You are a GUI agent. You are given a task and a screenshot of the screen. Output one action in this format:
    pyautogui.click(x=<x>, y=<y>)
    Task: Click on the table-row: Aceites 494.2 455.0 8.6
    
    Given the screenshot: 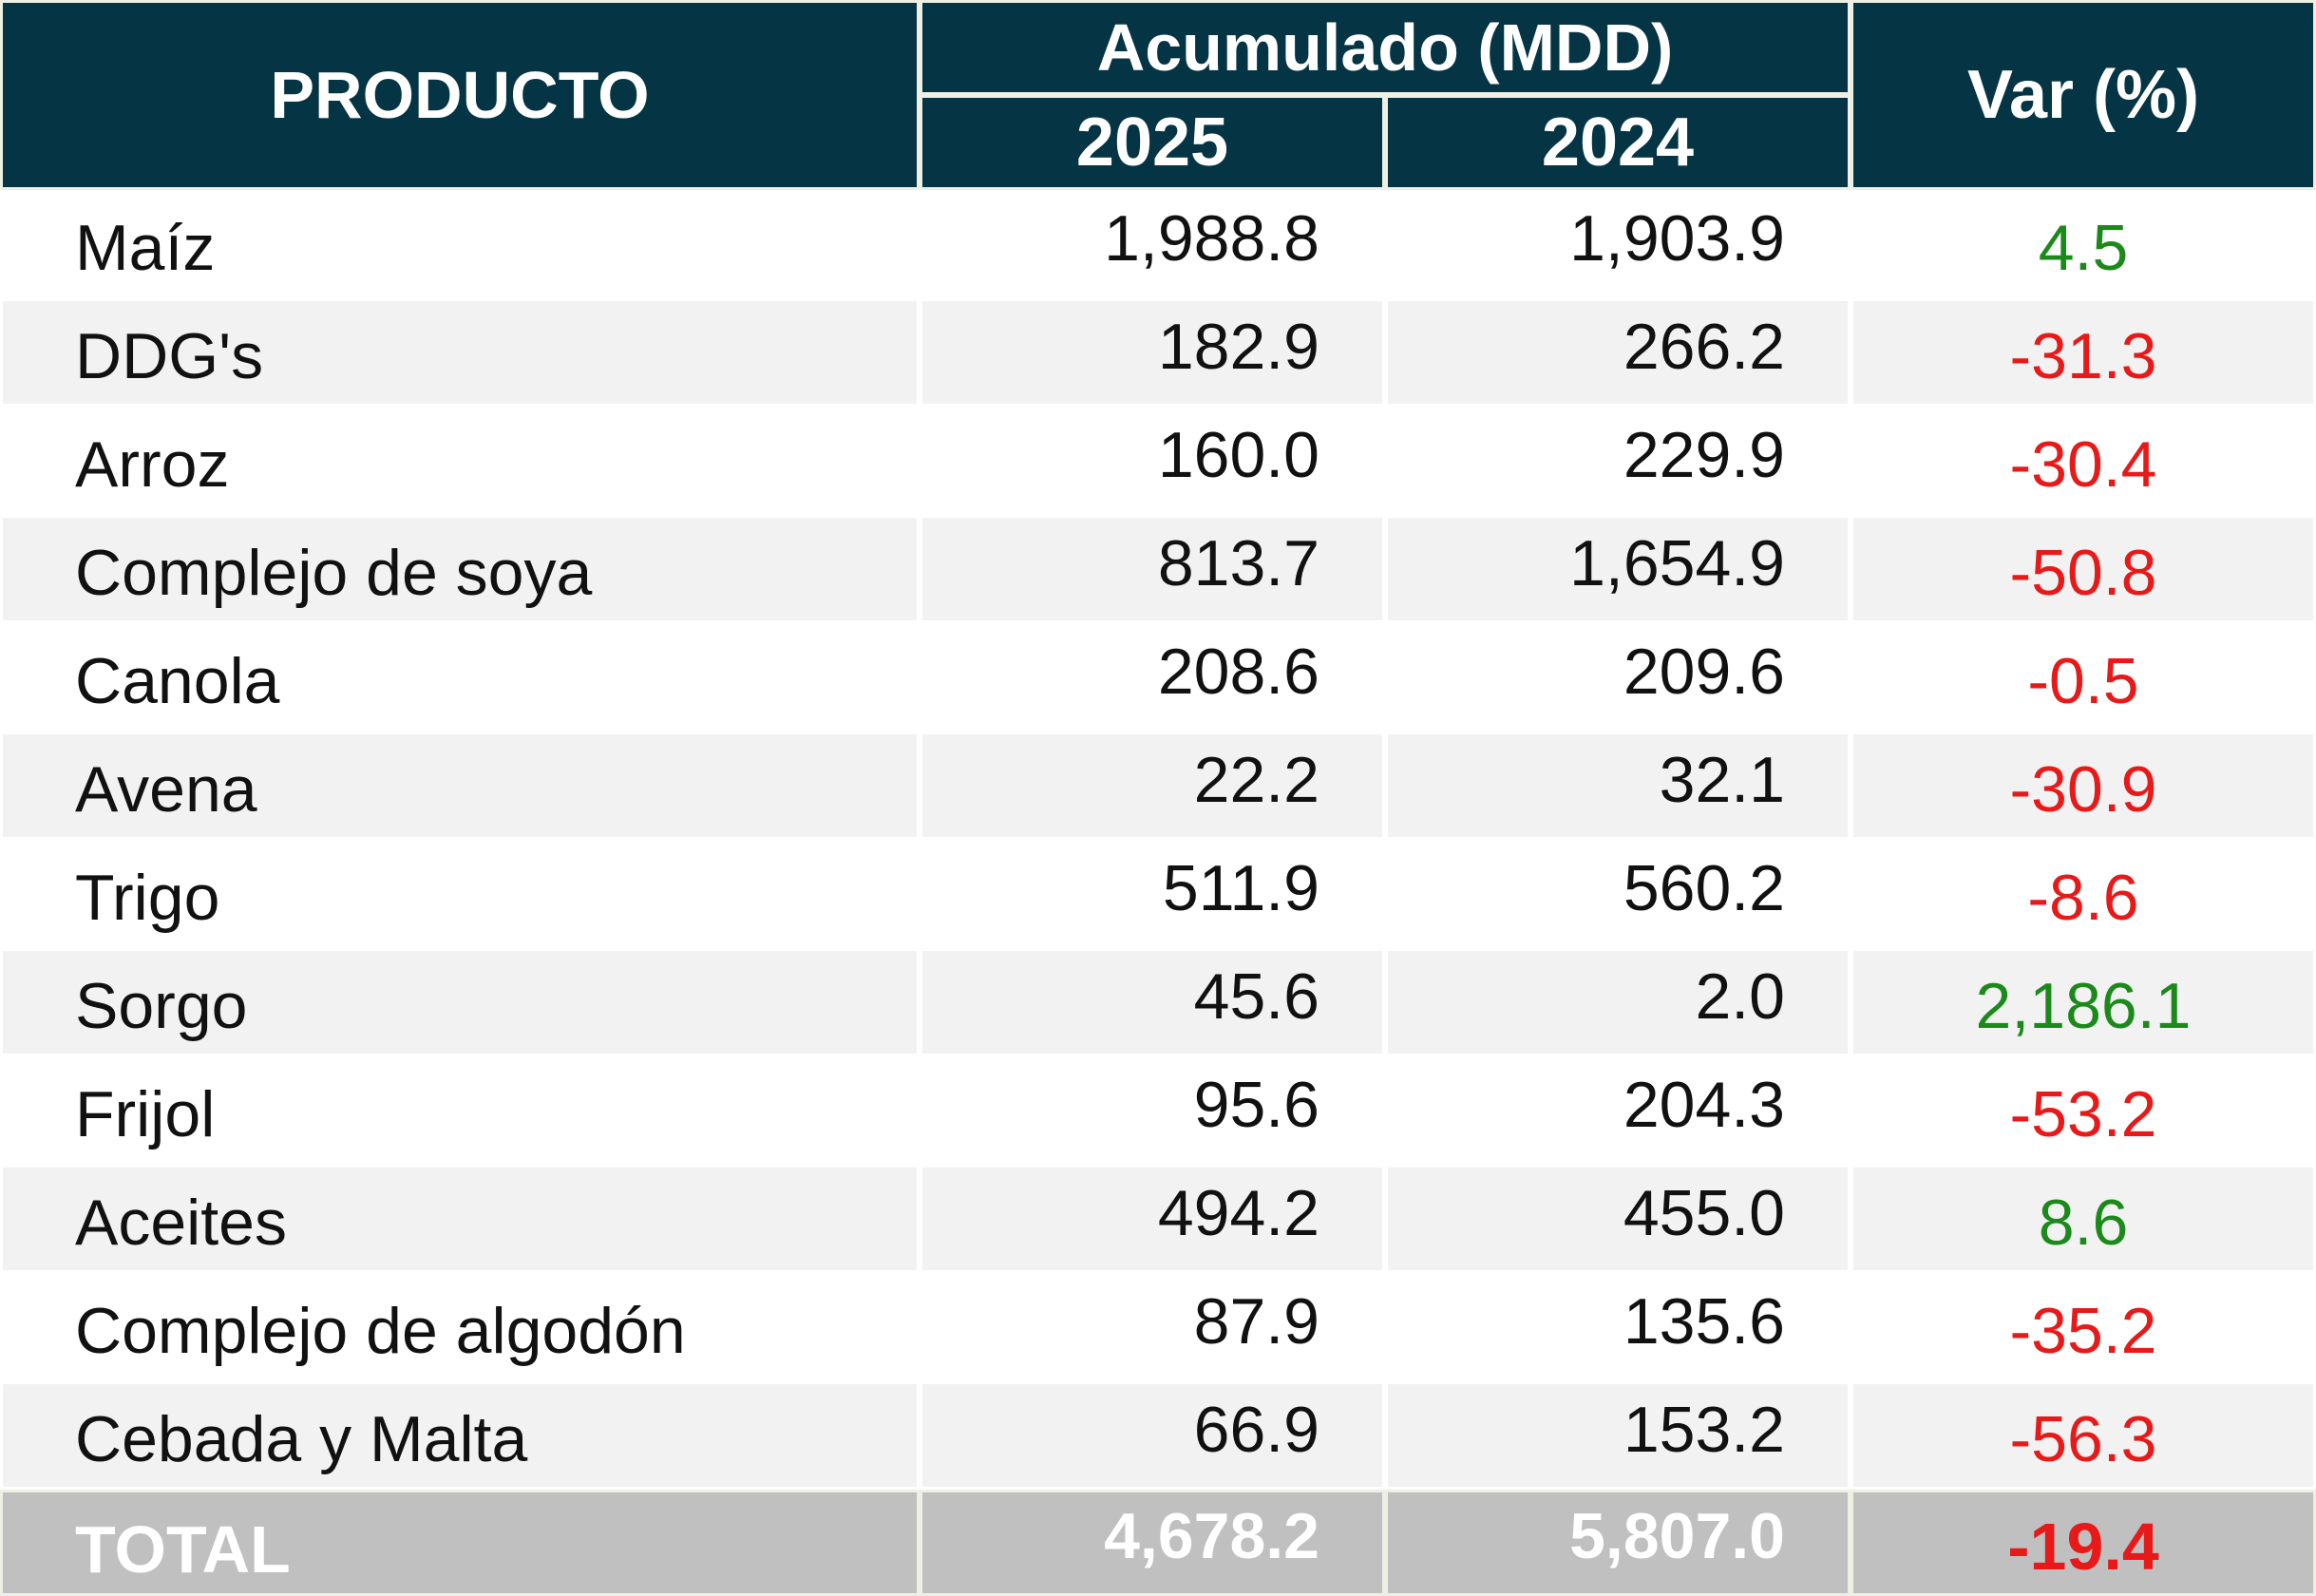 What is the action you would take?
    pyautogui.click(x=1158, y=1219)
    